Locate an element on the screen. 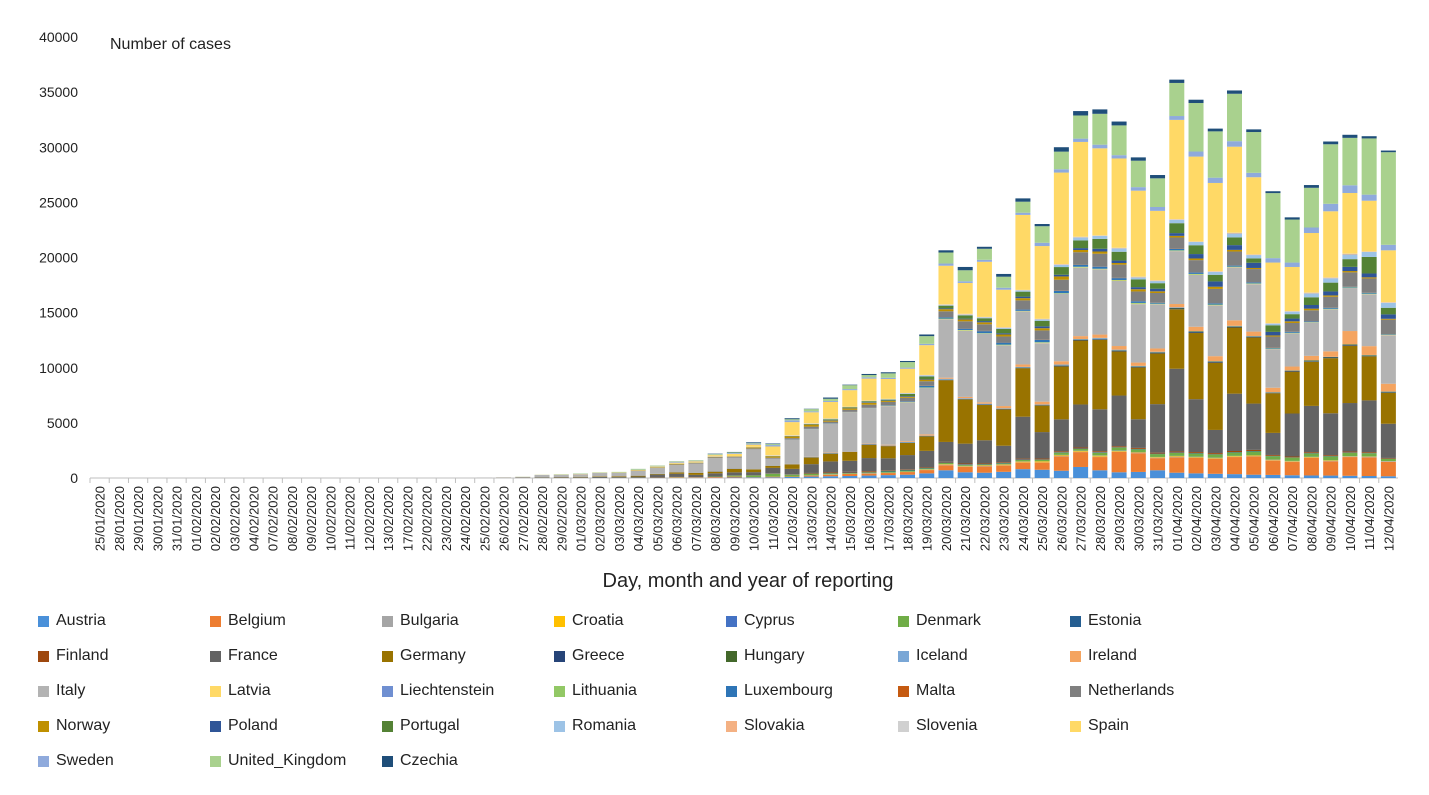 Image resolution: width=1429 pixels, height=795 pixels. x-tick-label: 31/03/2020 is located at coordinates (1158, 518).